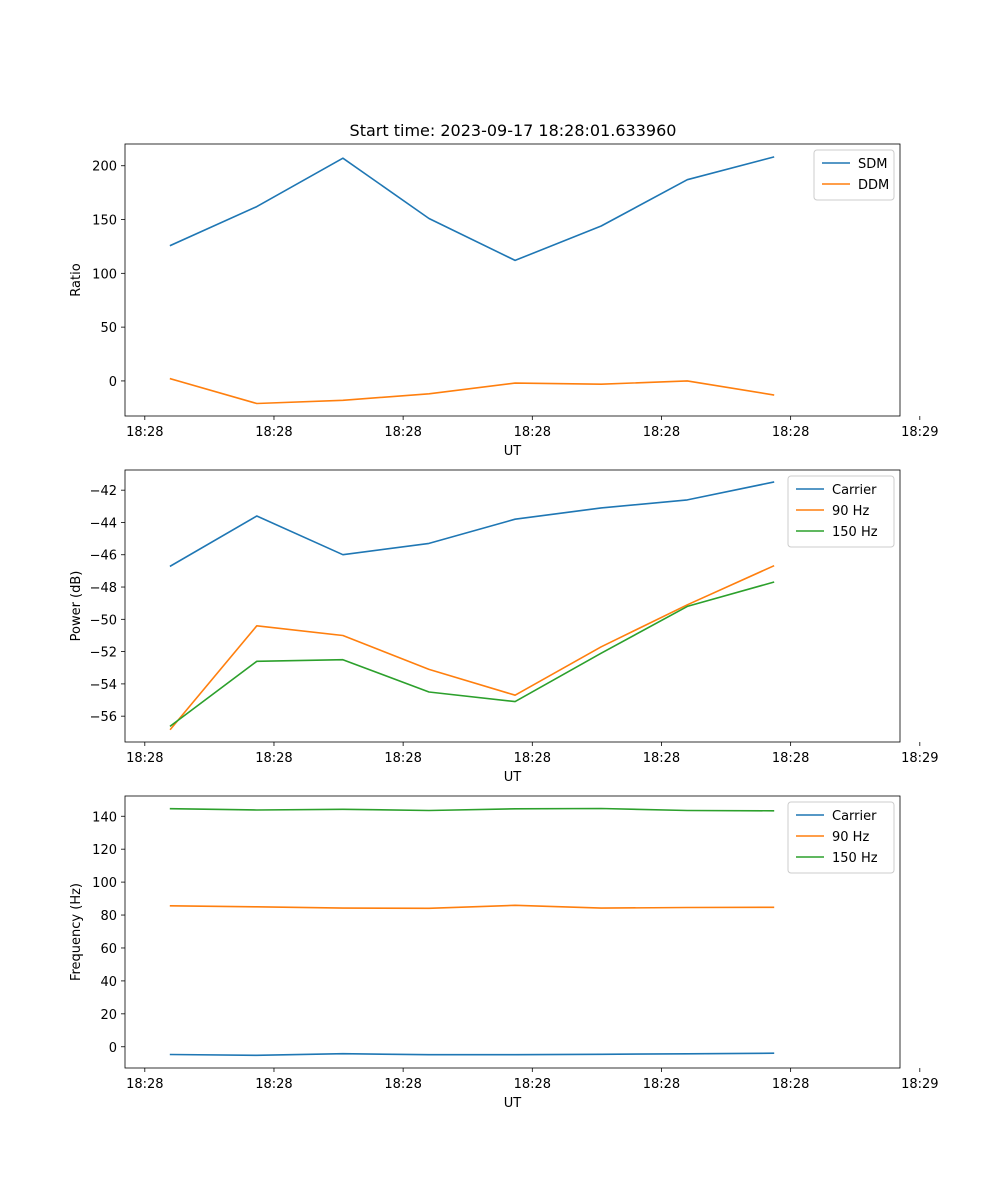  I want to click on y-tick-label: 120, so click(104, 850).